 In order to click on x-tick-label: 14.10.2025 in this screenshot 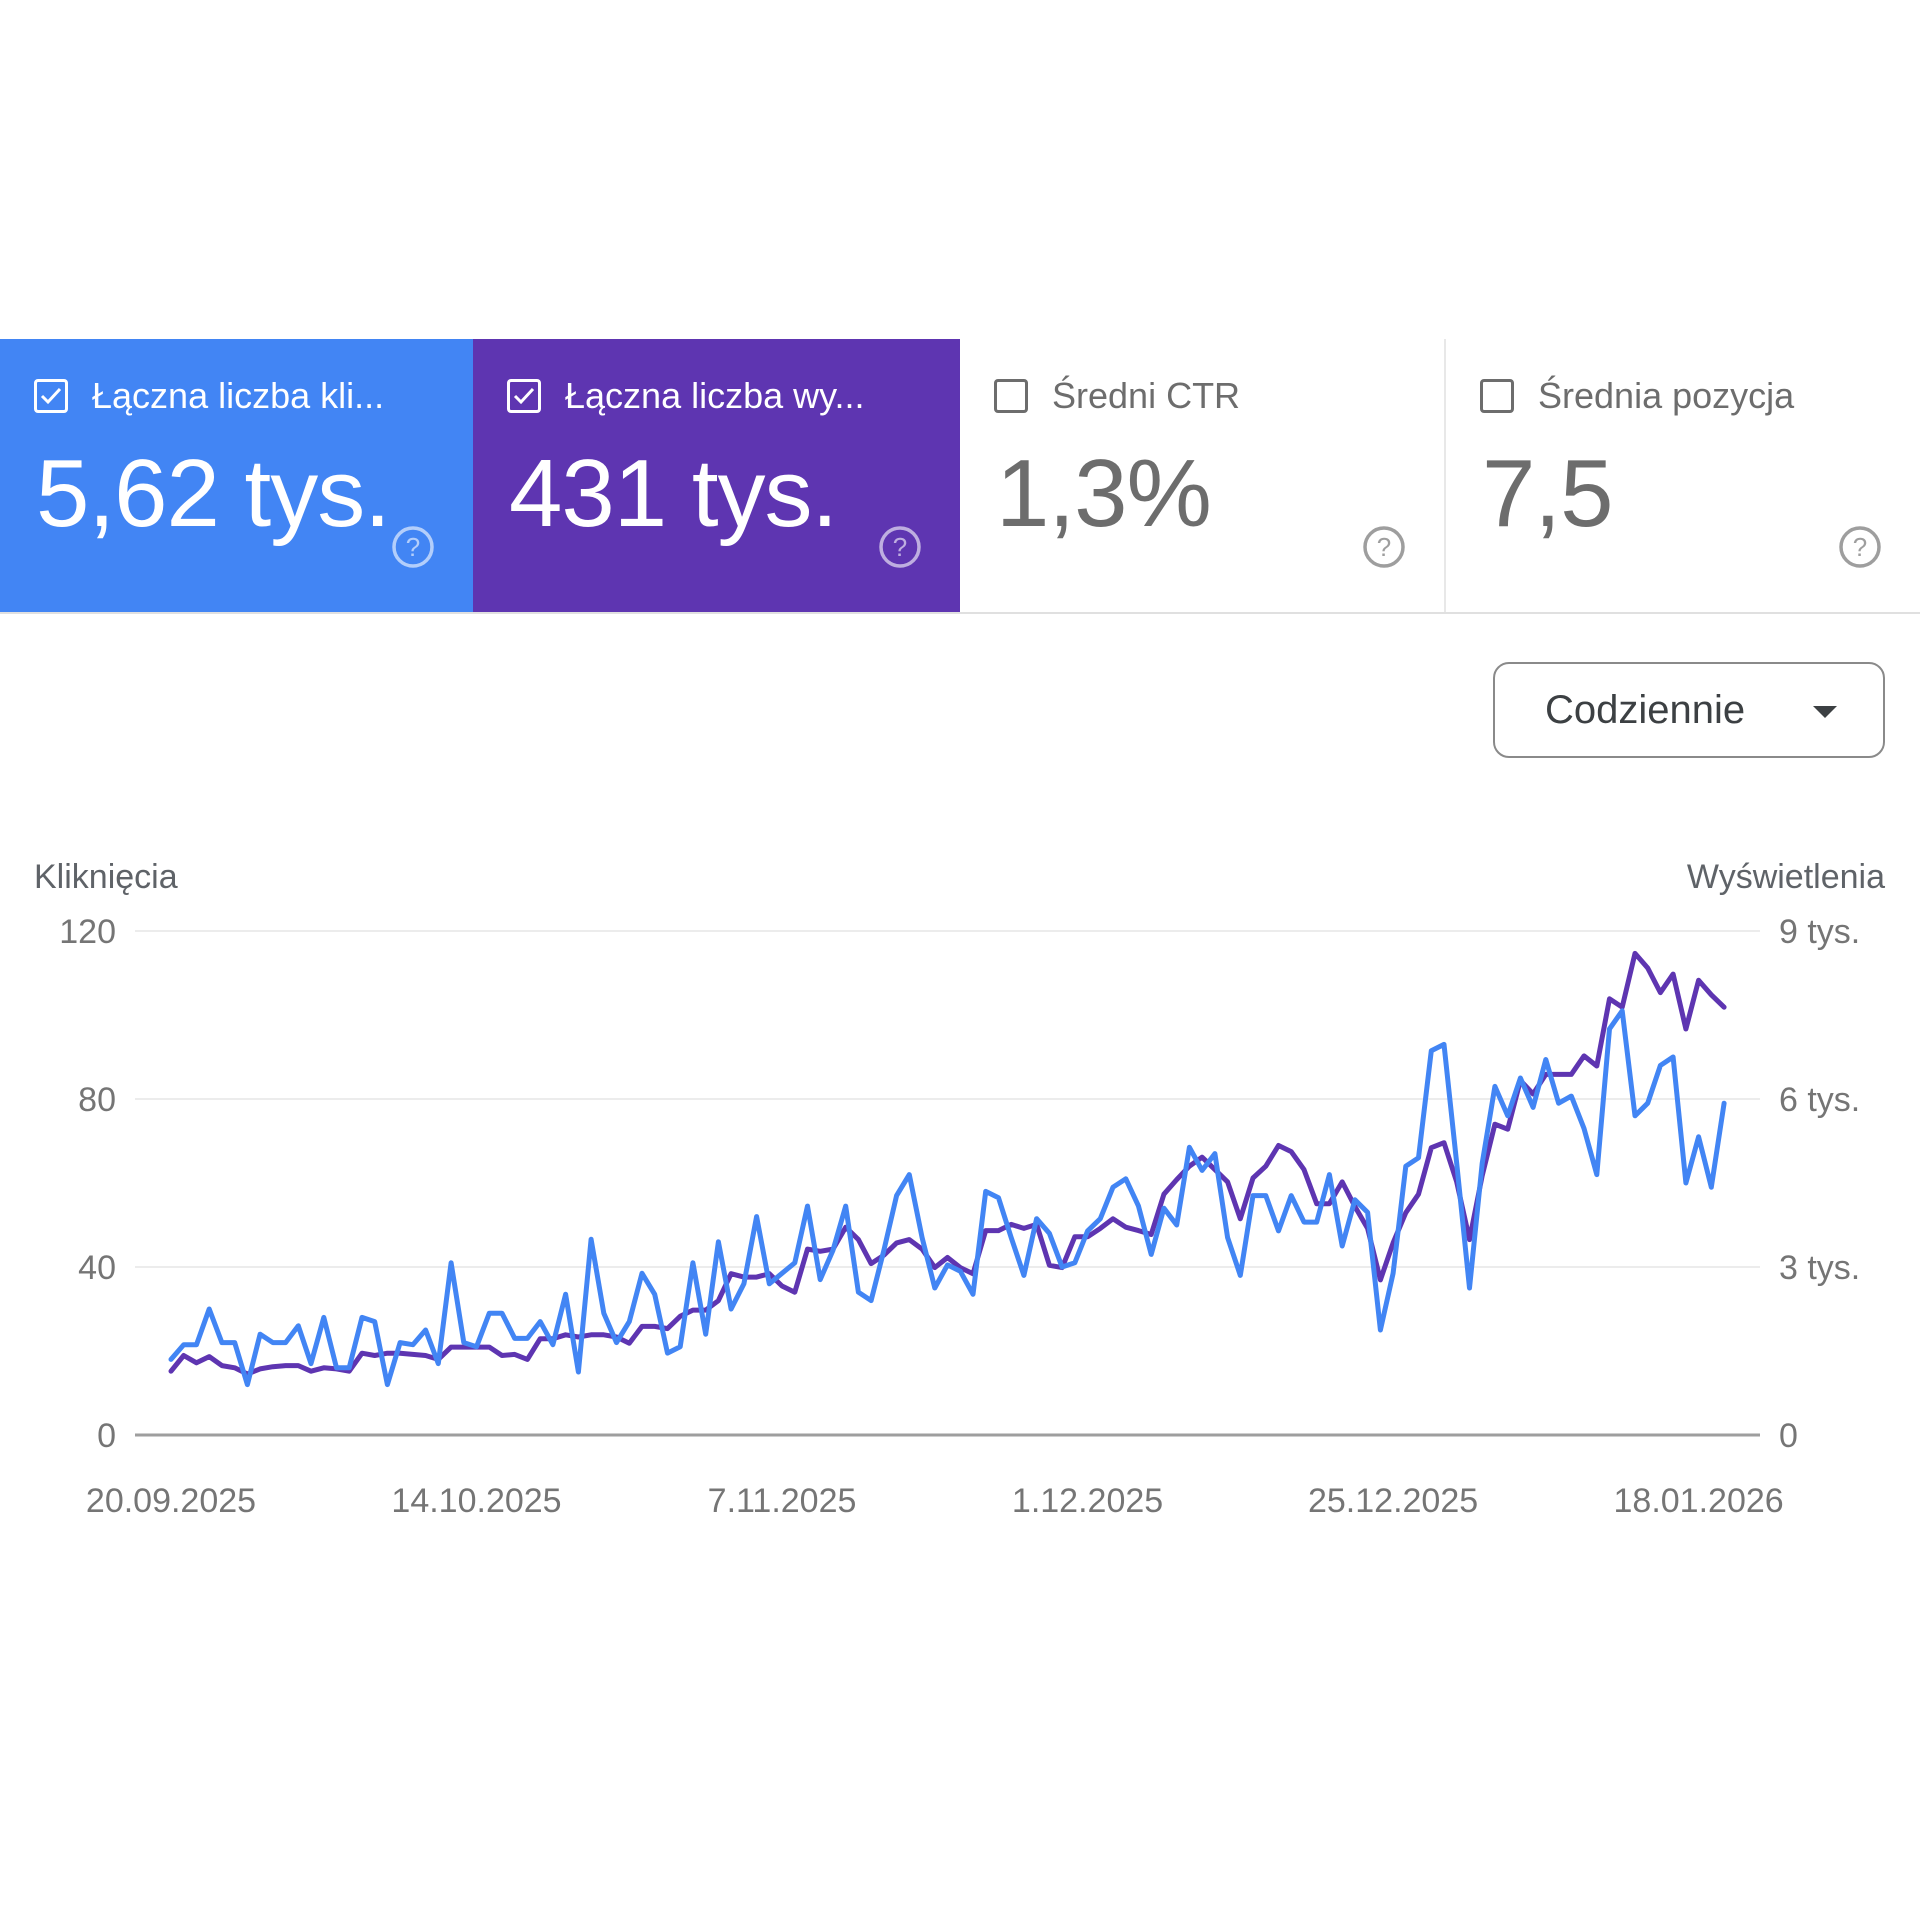, I will do `click(476, 1501)`.